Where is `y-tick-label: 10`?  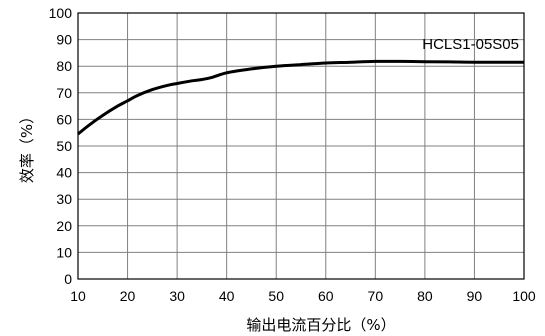
y-tick-label: 10 is located at coordinates (64, 252).